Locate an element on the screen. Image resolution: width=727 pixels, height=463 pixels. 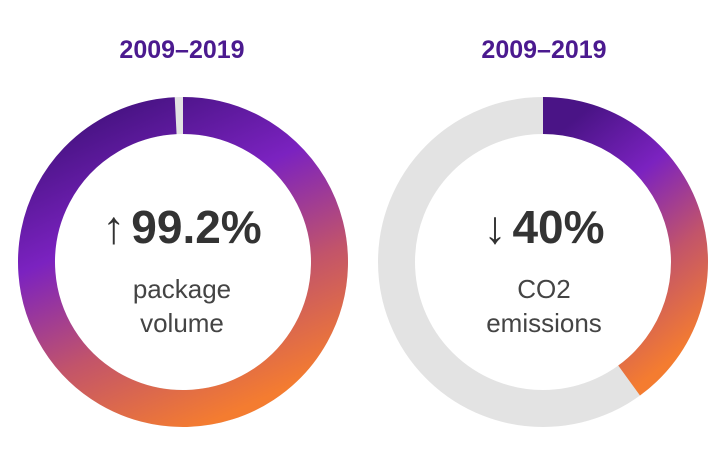
metric-label: package volume is located at coordinates (182, 306).